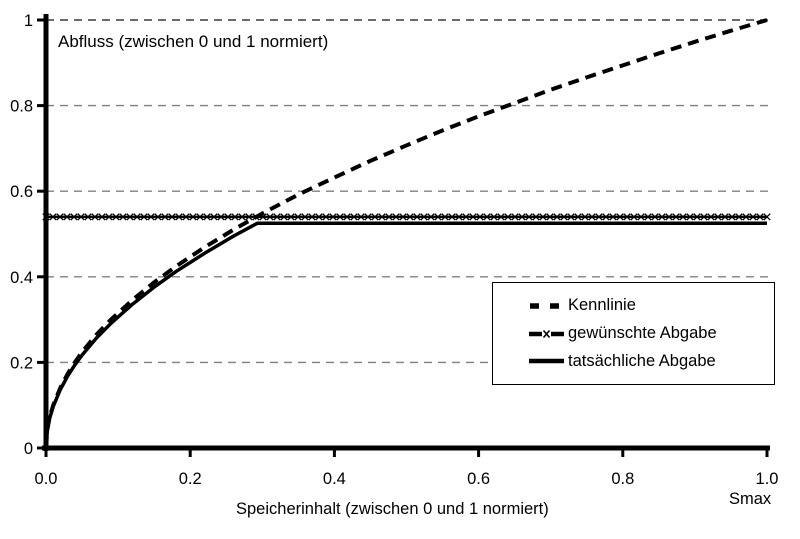 This screenshot has height=539, width=800. I want to click on x-max-unit-label: Smax, so click(750, 499).